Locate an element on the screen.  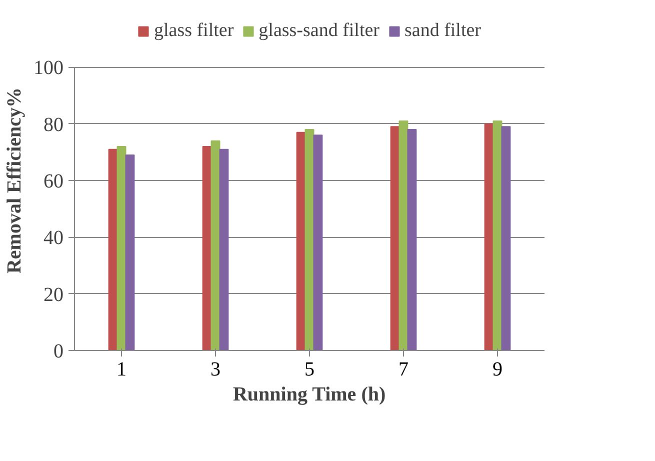
x-tick-label: 9 is located at coordinates (497, 369).